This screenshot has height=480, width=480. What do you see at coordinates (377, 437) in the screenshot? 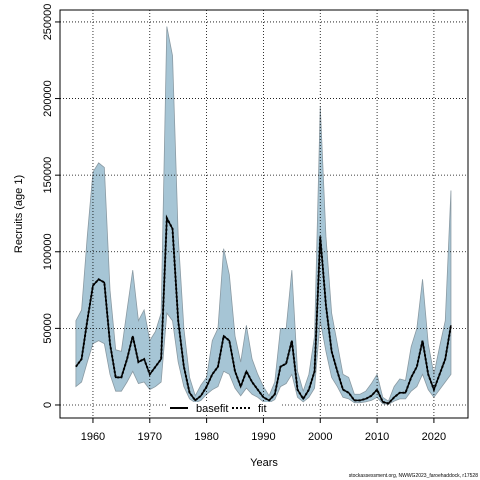
I see `x-tick-label: 2010` at bounding box center [377, 437].